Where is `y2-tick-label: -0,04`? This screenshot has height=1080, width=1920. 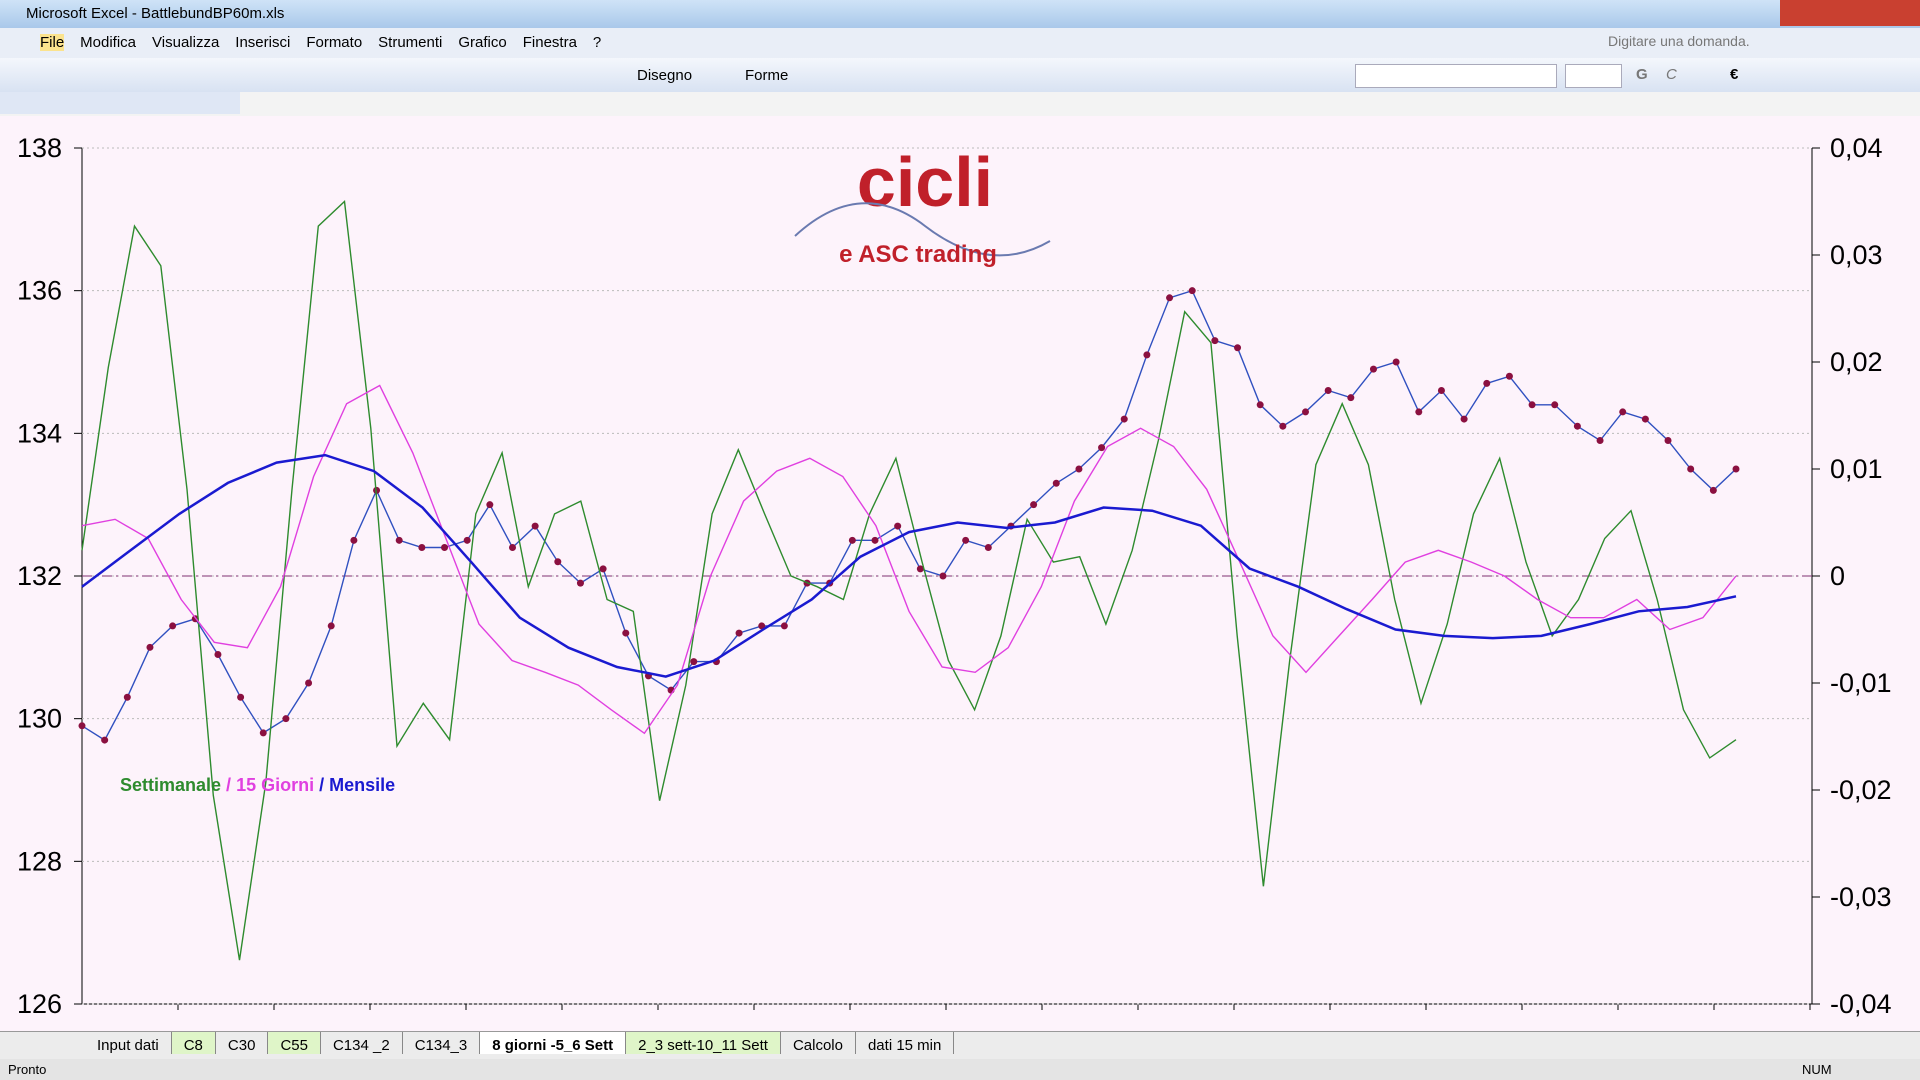
y2-tick-label: -0,04 is located at coordinates (1861, 1004).